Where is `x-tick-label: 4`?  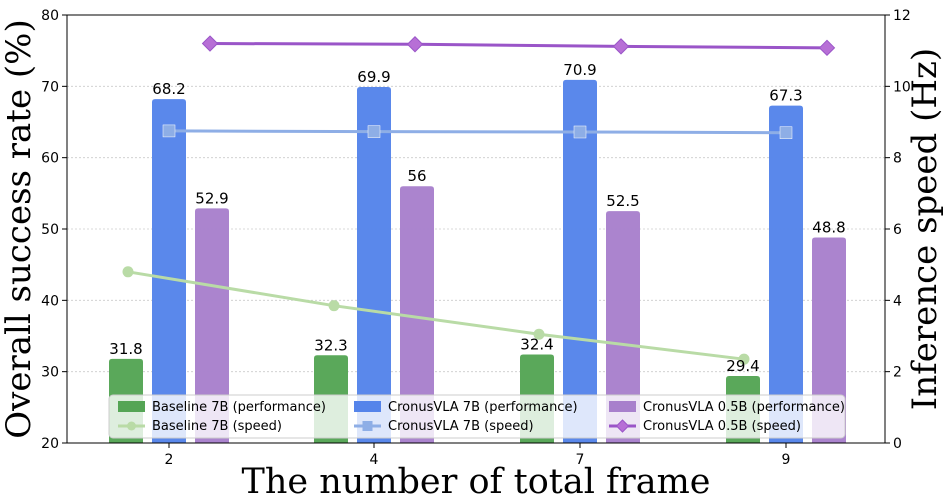
x-tick-label: 4 is located at coordinates (374, 460).